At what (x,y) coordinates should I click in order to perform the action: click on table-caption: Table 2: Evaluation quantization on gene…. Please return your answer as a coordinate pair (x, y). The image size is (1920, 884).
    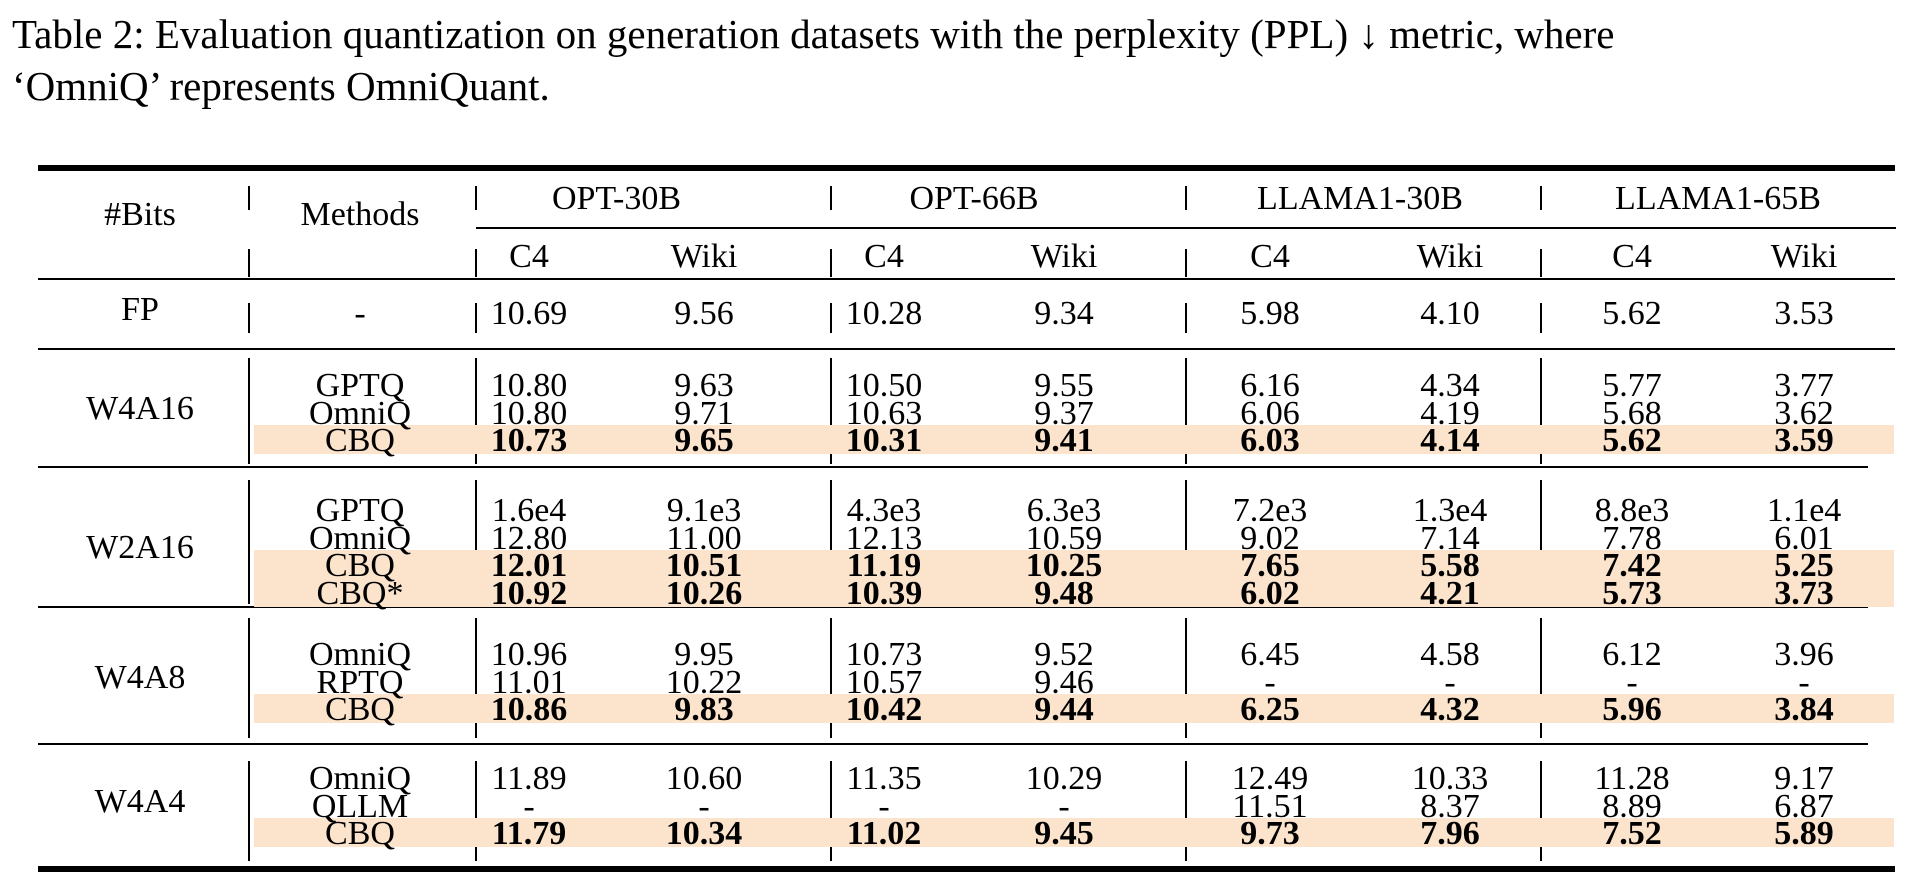
    Looking at the image, I should click on (962, 60).